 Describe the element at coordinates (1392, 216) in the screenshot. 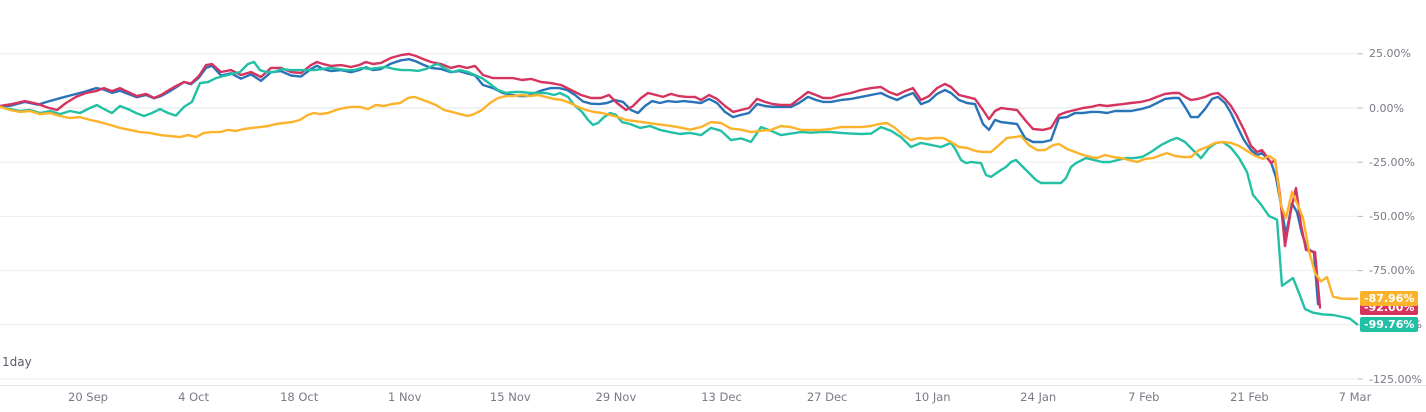

I see `y-axis-label: -50.00%` at that location.